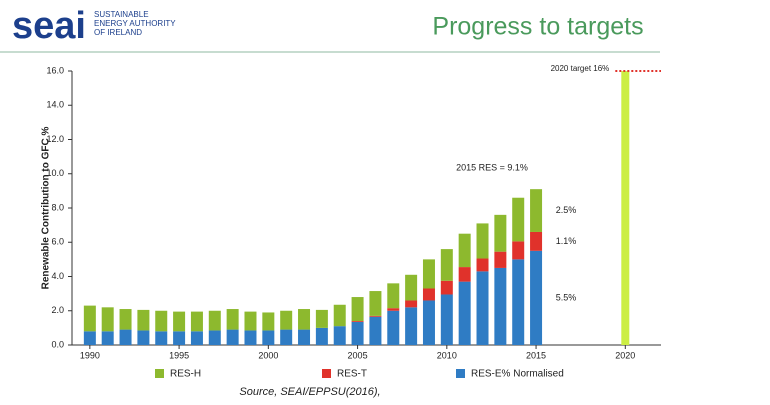 The image size is (770, 405). I want to click on target-label: 2020 target 16%, so click(580, 68).